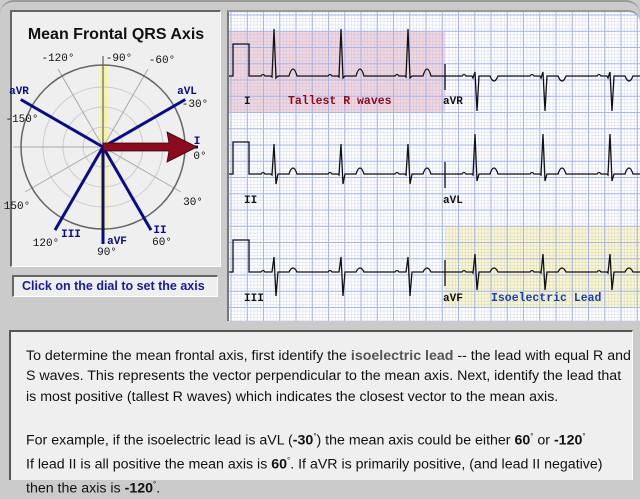 The height and width of the screenshot is (499, 640). Describe the element at coordinates (542, 157) in the screenshot. I see `ecg-trace-avl` at that location.